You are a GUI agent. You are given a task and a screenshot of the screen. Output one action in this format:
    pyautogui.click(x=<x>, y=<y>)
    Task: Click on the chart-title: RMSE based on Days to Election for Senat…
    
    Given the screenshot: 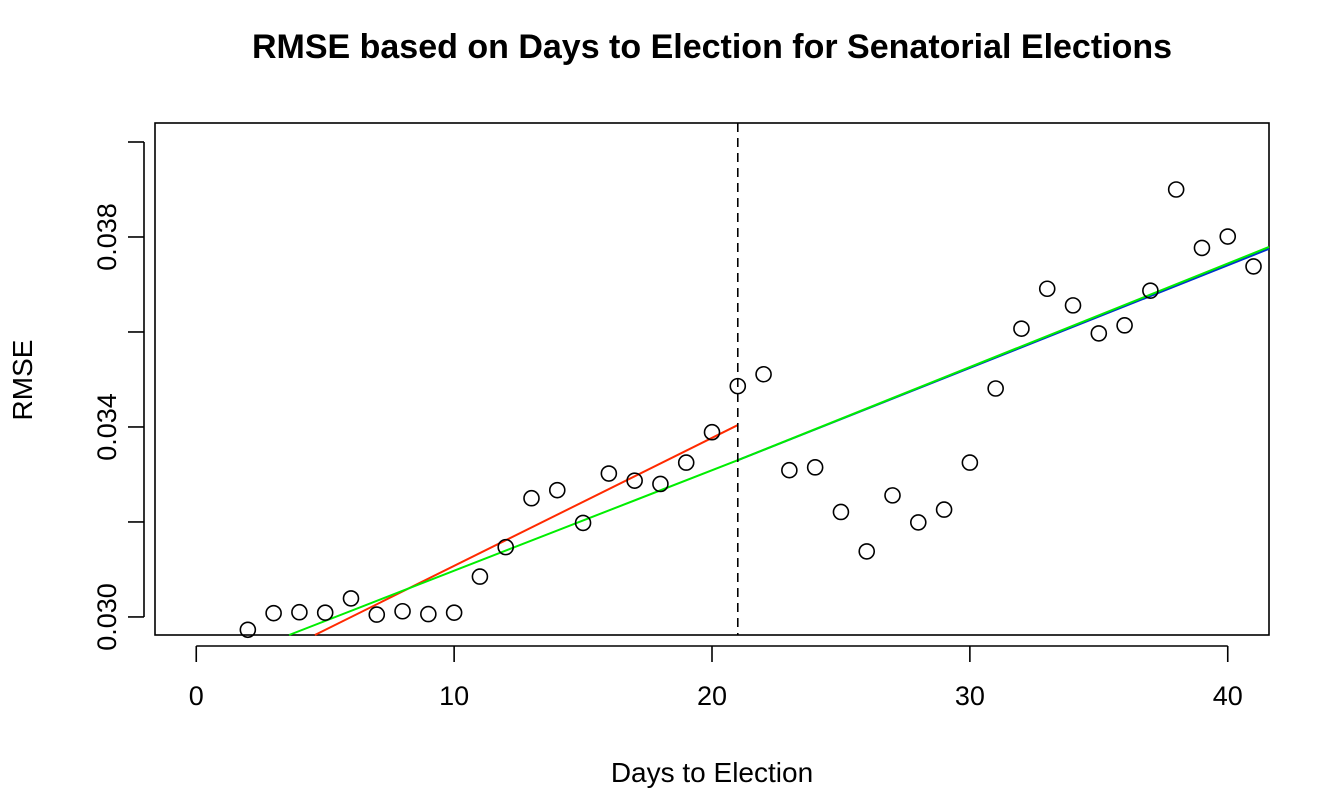 What is the action you would take?
    pyautogui.click(x=712, y=47)
    